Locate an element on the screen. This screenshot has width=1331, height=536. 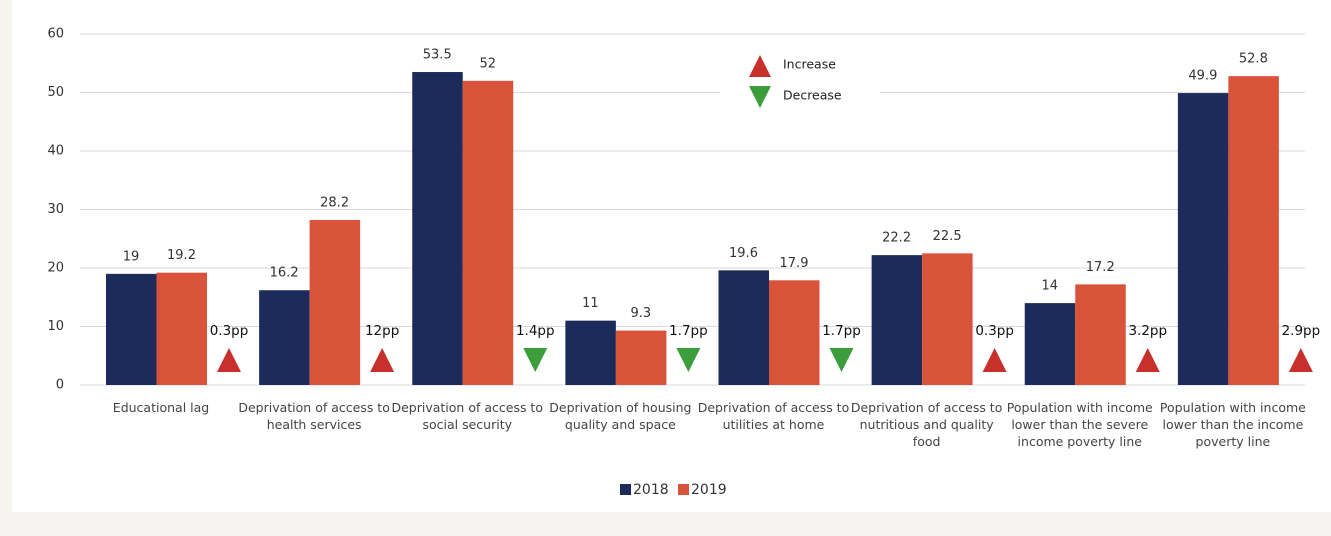
value-label: 22.5 is located at coordinates (947, 236).